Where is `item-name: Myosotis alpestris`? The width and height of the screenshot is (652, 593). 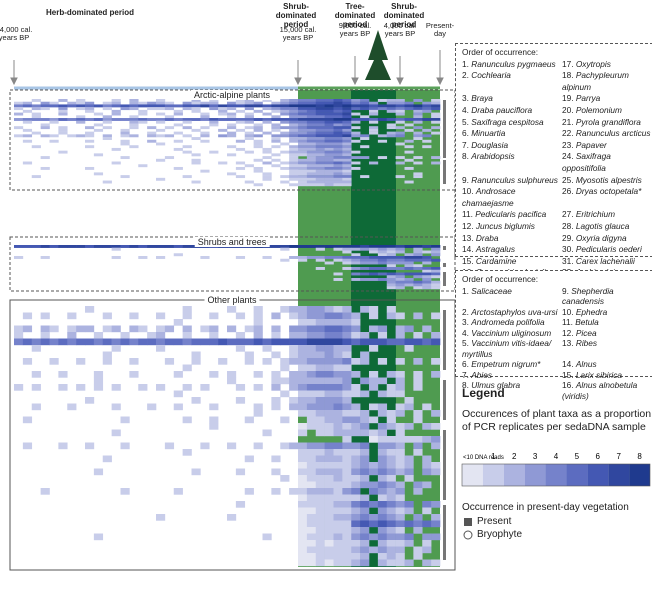 item-name: Myosotis alpestris is located at coordinates (608, 179).